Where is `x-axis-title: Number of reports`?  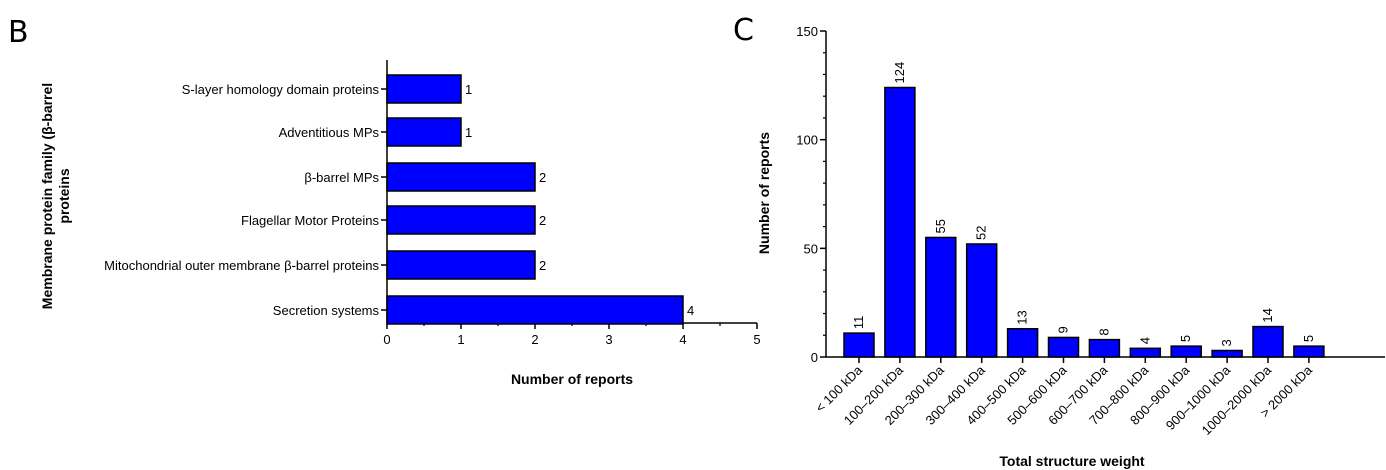 x-axis-title: Number of reports is located at coordinates (572, 379).